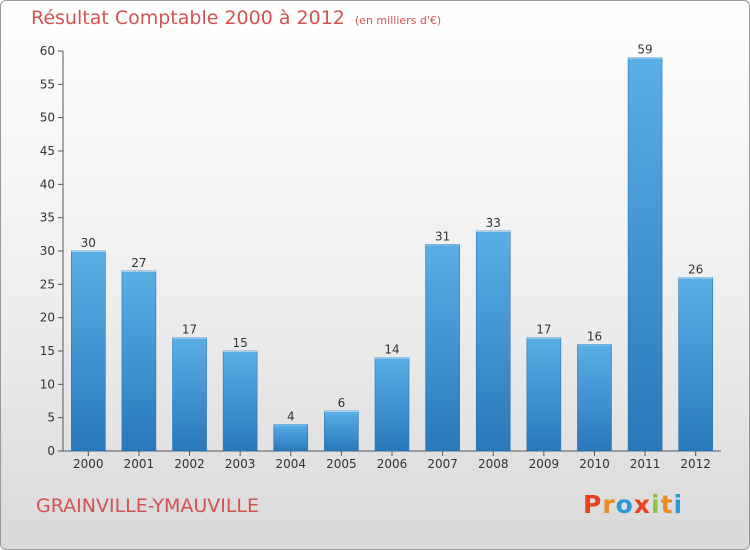 The height and width of the screenshot is (550, 750). I want to click on chart-subtitle: (en milliers d'€), so click(398, 20).